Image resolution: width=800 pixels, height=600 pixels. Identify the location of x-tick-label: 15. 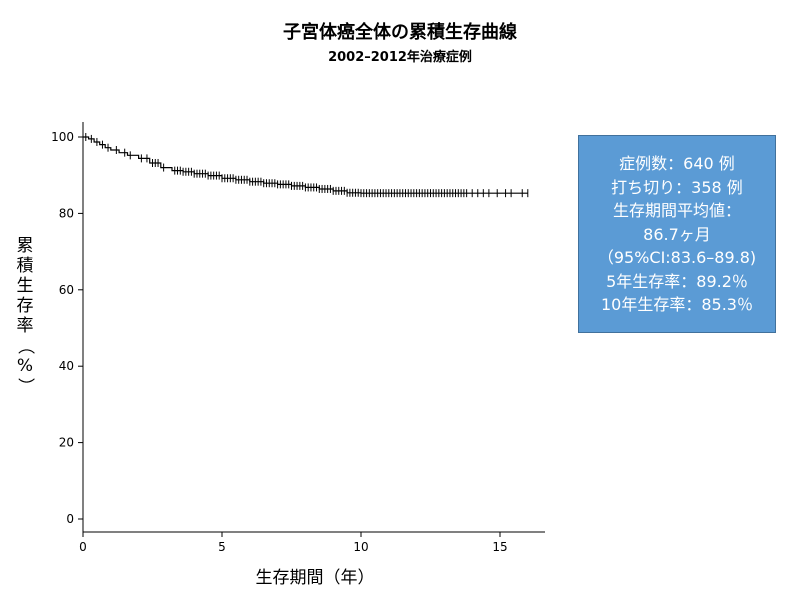
(499, 547).